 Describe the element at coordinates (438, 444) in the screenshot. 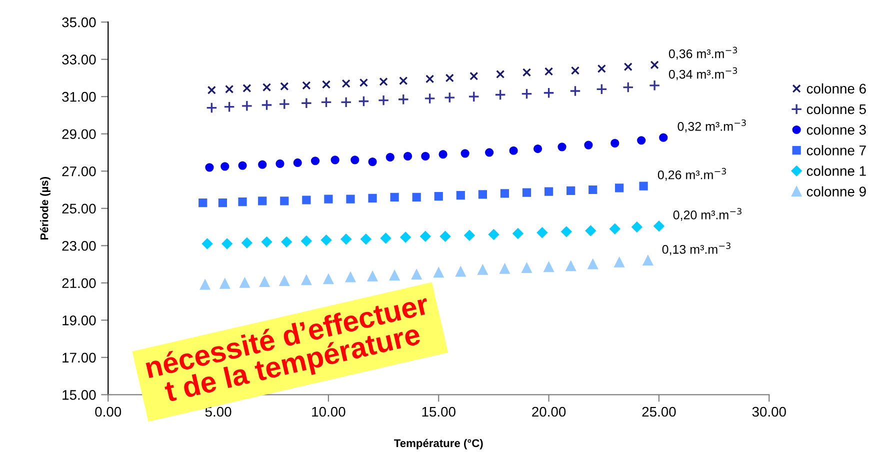

I see `x-axis-title: Température (°C)` at that location.